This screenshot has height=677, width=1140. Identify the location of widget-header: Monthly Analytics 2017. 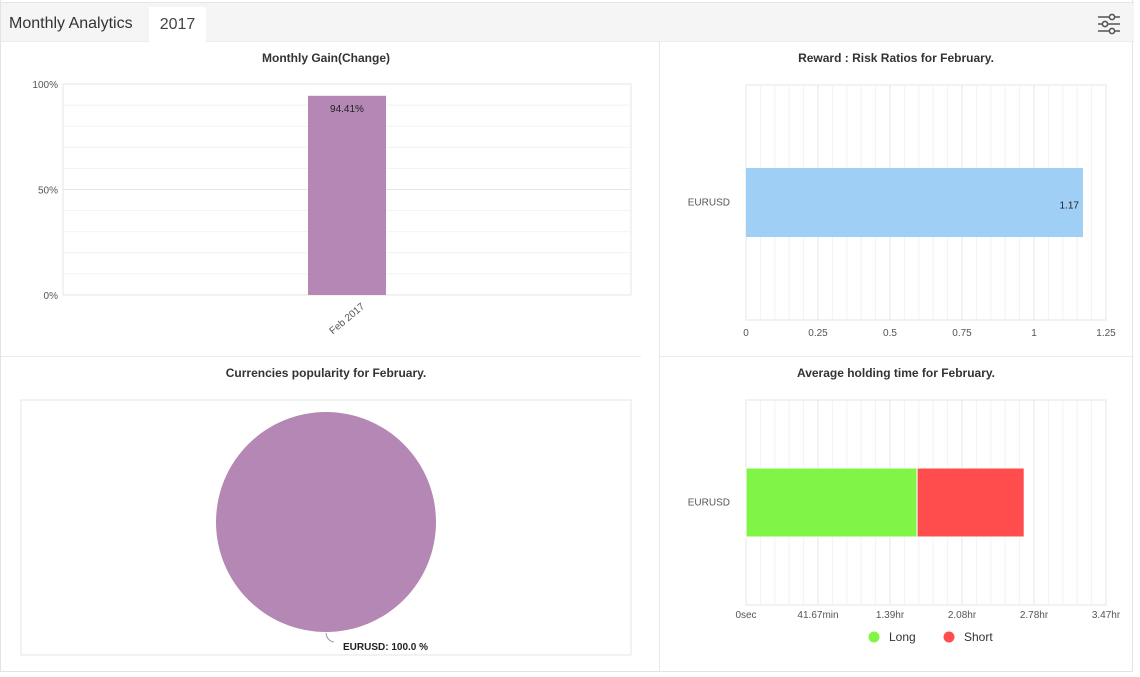
(567, 22).